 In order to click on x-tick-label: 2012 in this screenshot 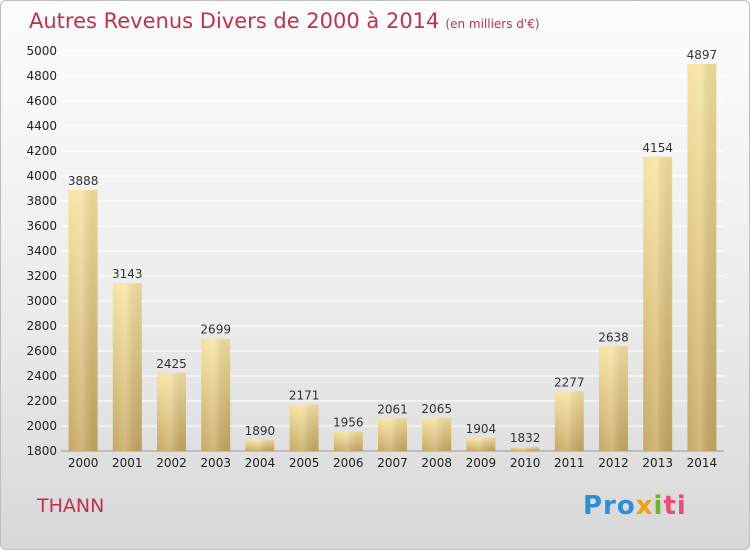, I will do `click(613, 463)`.